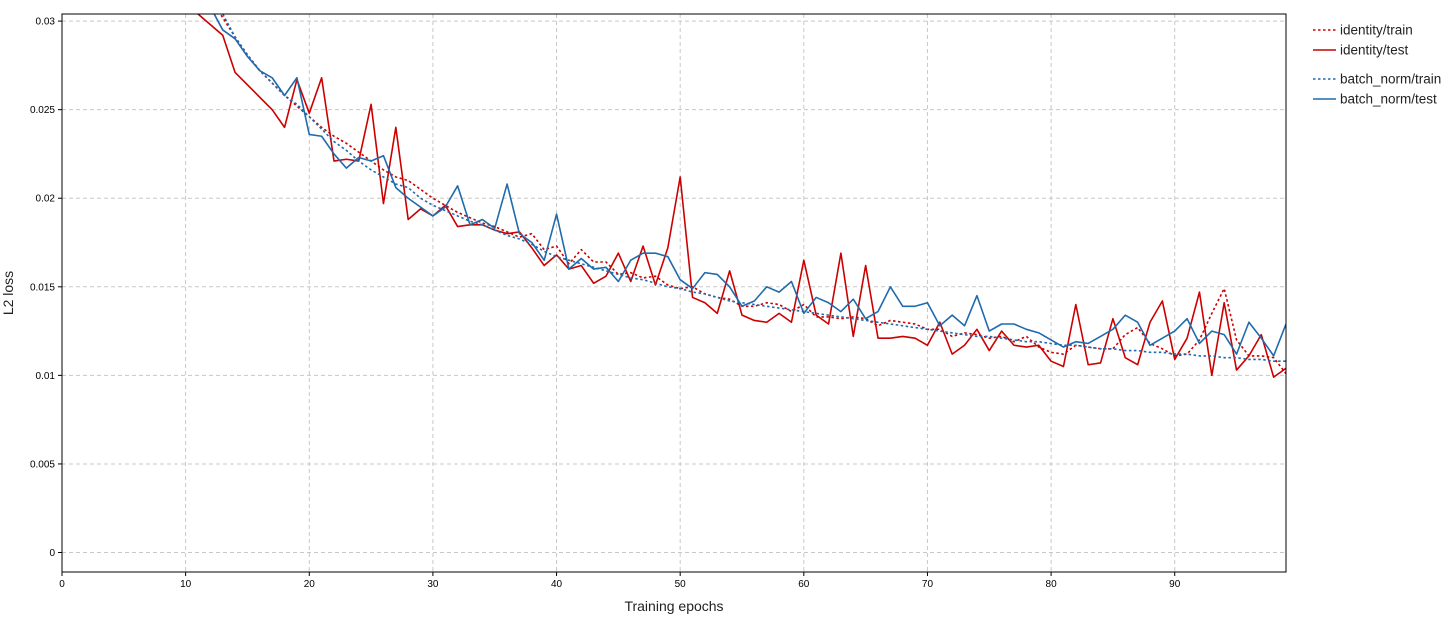 The width and height of the screenshot is (1456, 618). I want to click on legend-label: batch_norm/train, so click(1390, 79).